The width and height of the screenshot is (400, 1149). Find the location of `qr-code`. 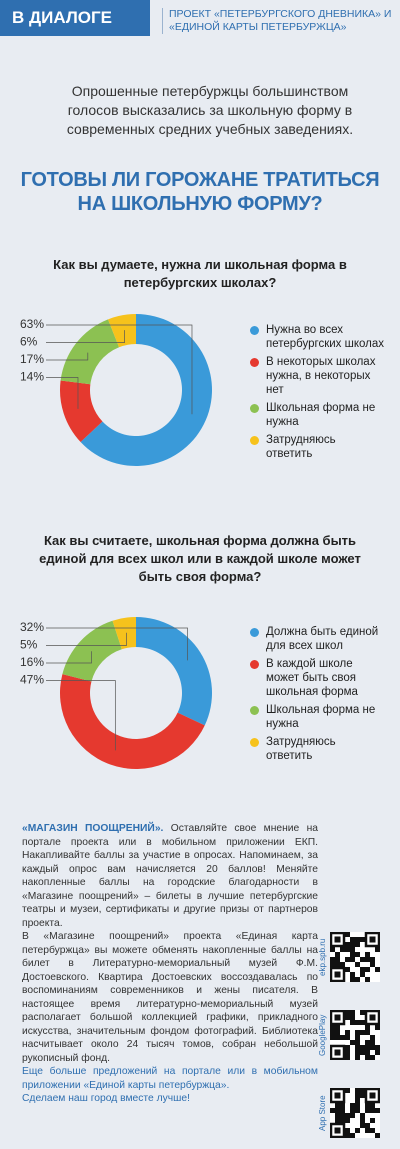

qr-code is located at coordinates (355, 1113).